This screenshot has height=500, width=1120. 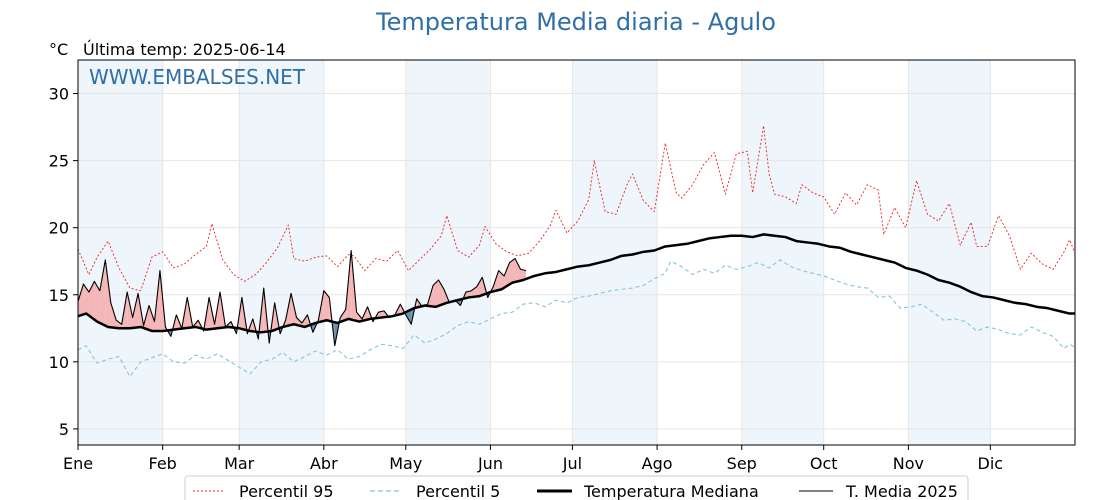 I want to click on legend-label-p95: Percentil 95, so click(x=286, y=491).